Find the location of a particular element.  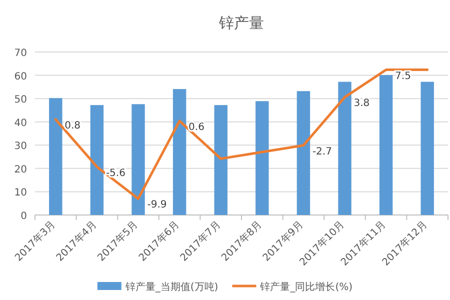

data-label: 0.8 is located at coordinates (72, 126).